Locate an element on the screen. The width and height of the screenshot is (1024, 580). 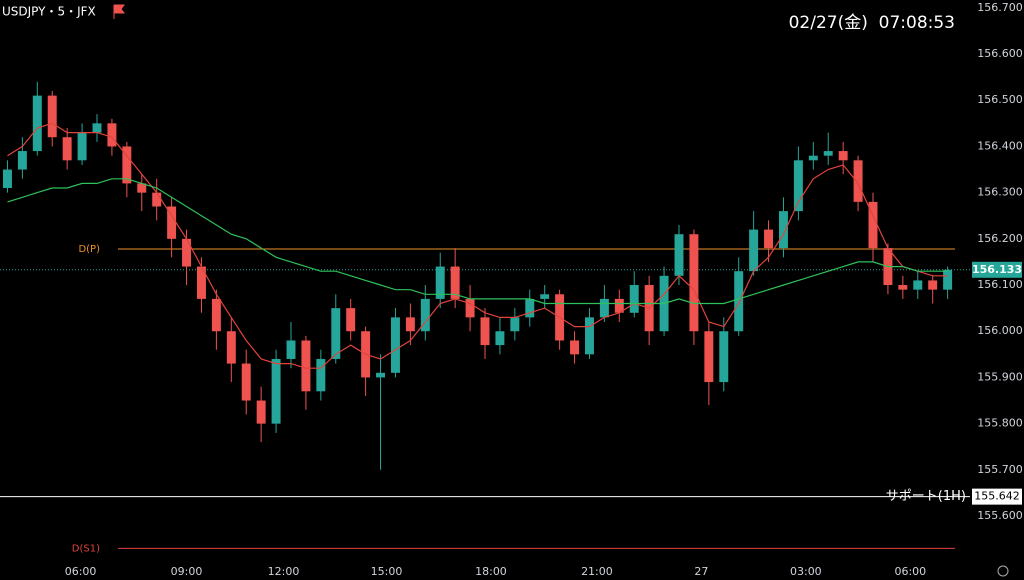
x-tick-label: 18:00 is located at coordinates (491, 571).